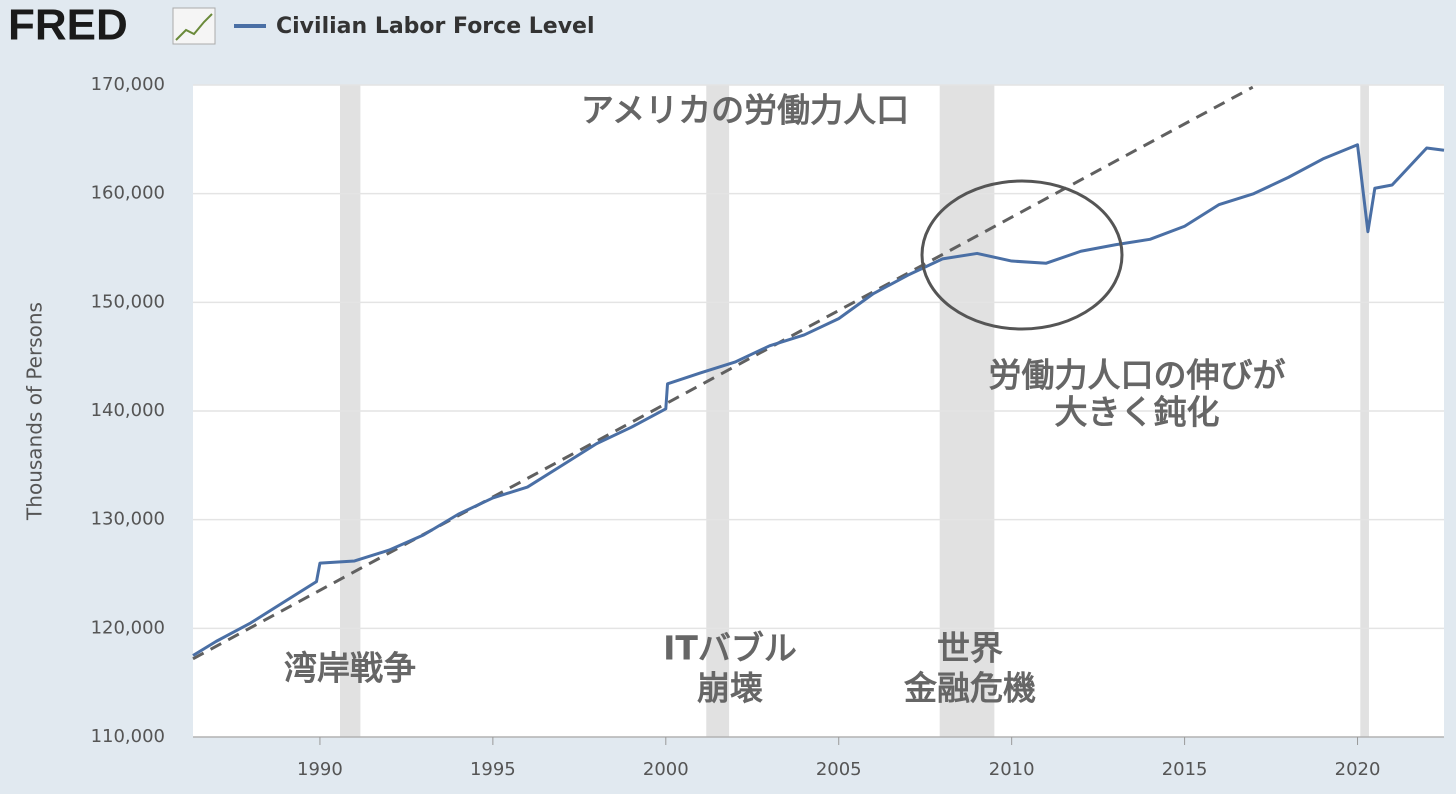 This screenshot has height=794, width=1456. I want to click on annotation: ITバブル, so click(730, 648).